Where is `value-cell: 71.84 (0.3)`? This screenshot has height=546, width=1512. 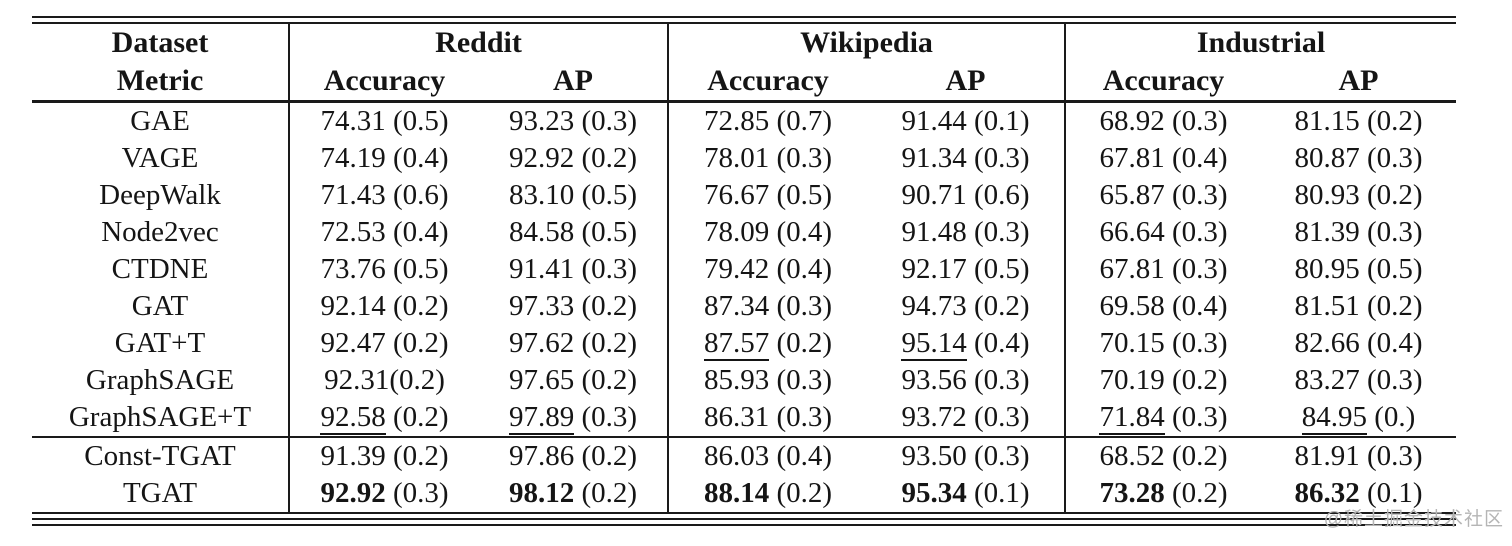 value-cell: 71.84 (0.3) is located at coordinates (1162, 418).